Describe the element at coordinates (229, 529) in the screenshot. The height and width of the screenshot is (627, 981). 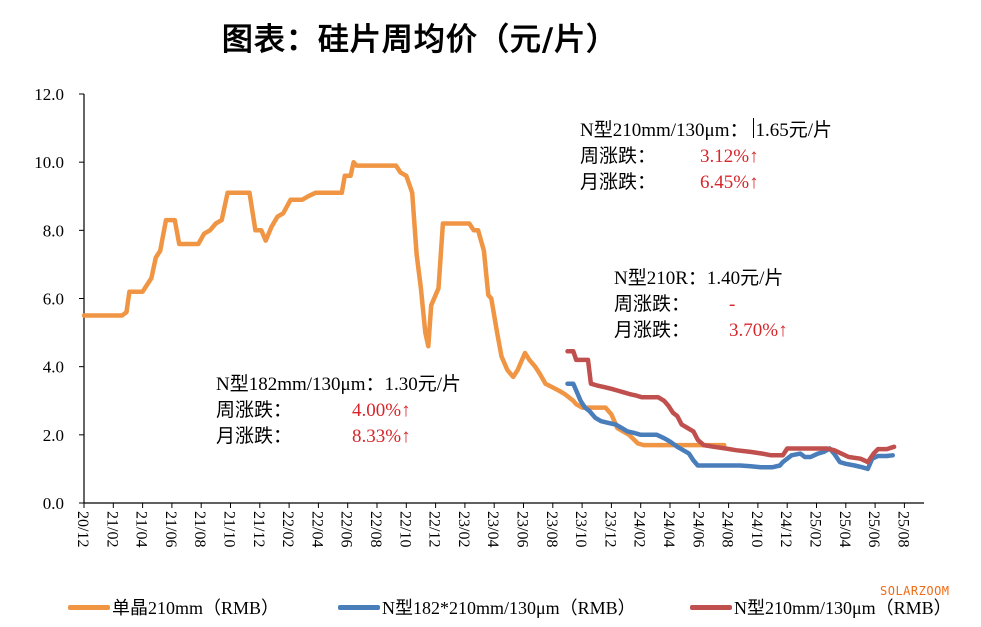
I see `x-tick-label: 21/10` at that location.